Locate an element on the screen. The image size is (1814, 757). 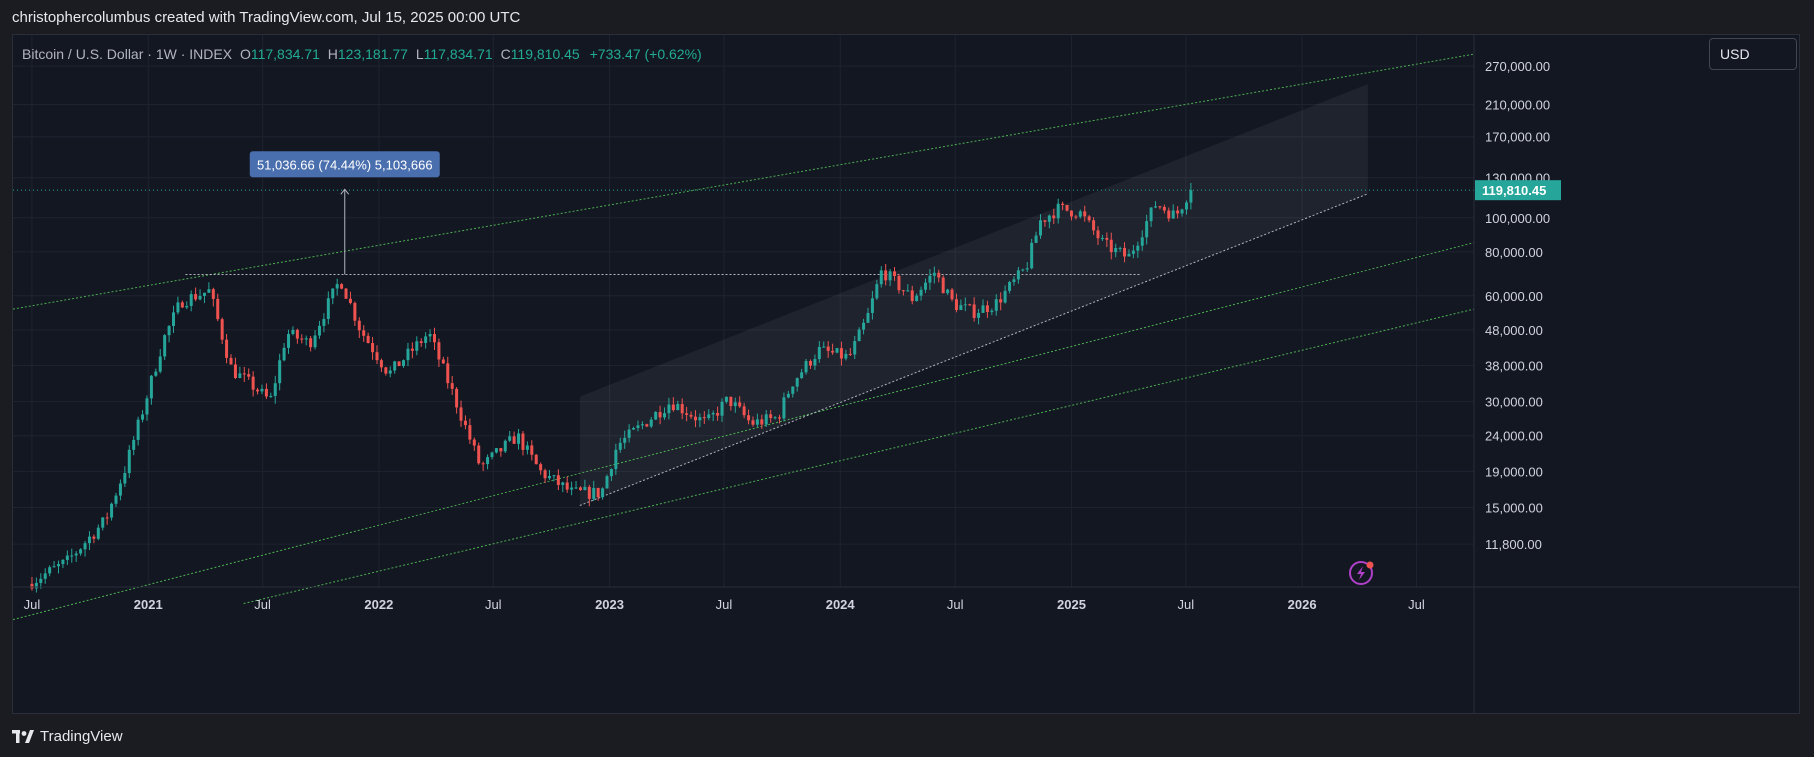
tradingview-brand: TradingView is located at coordinates (67, 736).